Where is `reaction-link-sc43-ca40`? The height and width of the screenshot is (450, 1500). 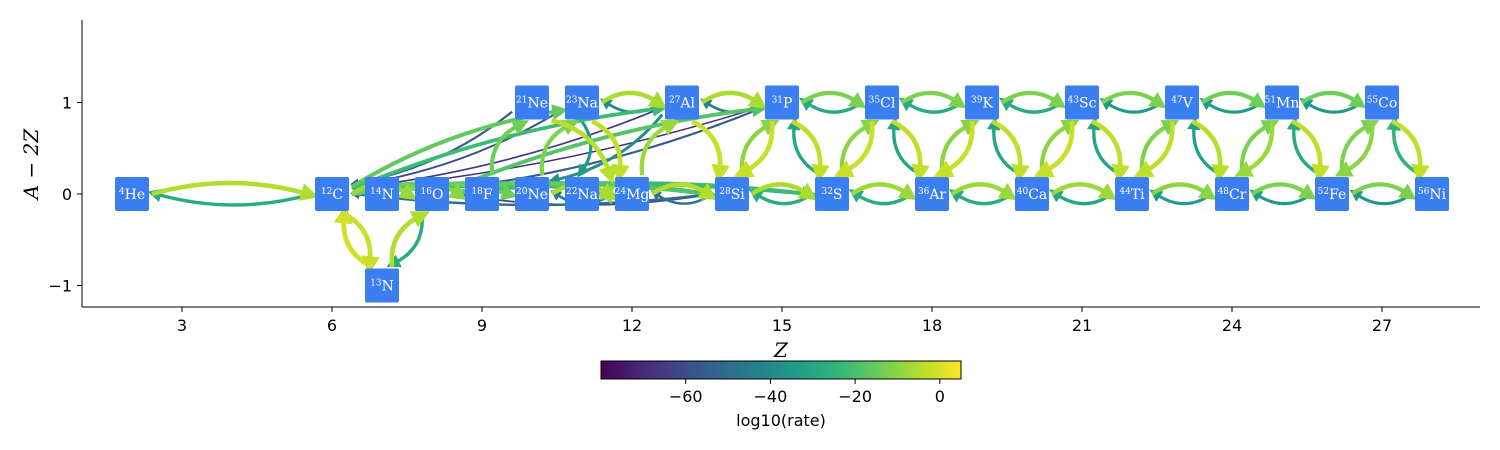 reaction-link-sc43-ca40 is located at coordinates (1054, 149).